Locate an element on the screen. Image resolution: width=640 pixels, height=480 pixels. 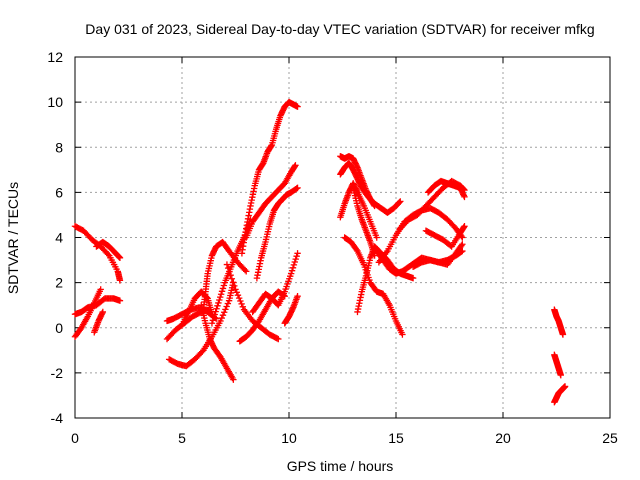
y-tick-label: 12 is located at coordinates (55, 57).